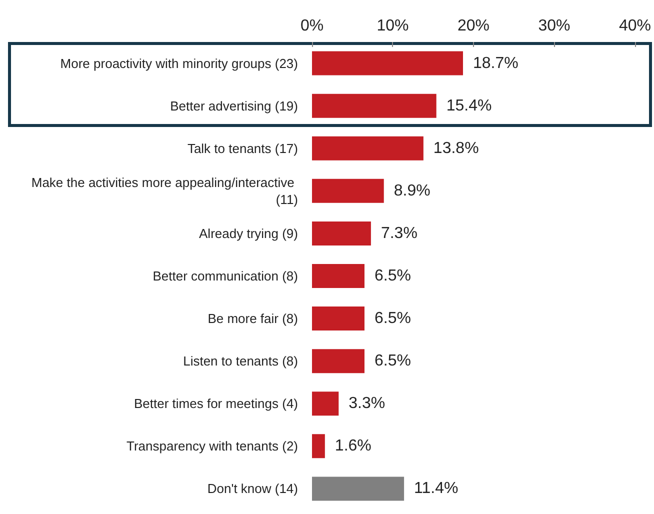 This screenshot has width=654, height=514. What do you see at coordinates (456, 148) in the screenshot?
I see `data-label: 13.8%` at bounding box center [456, 148].